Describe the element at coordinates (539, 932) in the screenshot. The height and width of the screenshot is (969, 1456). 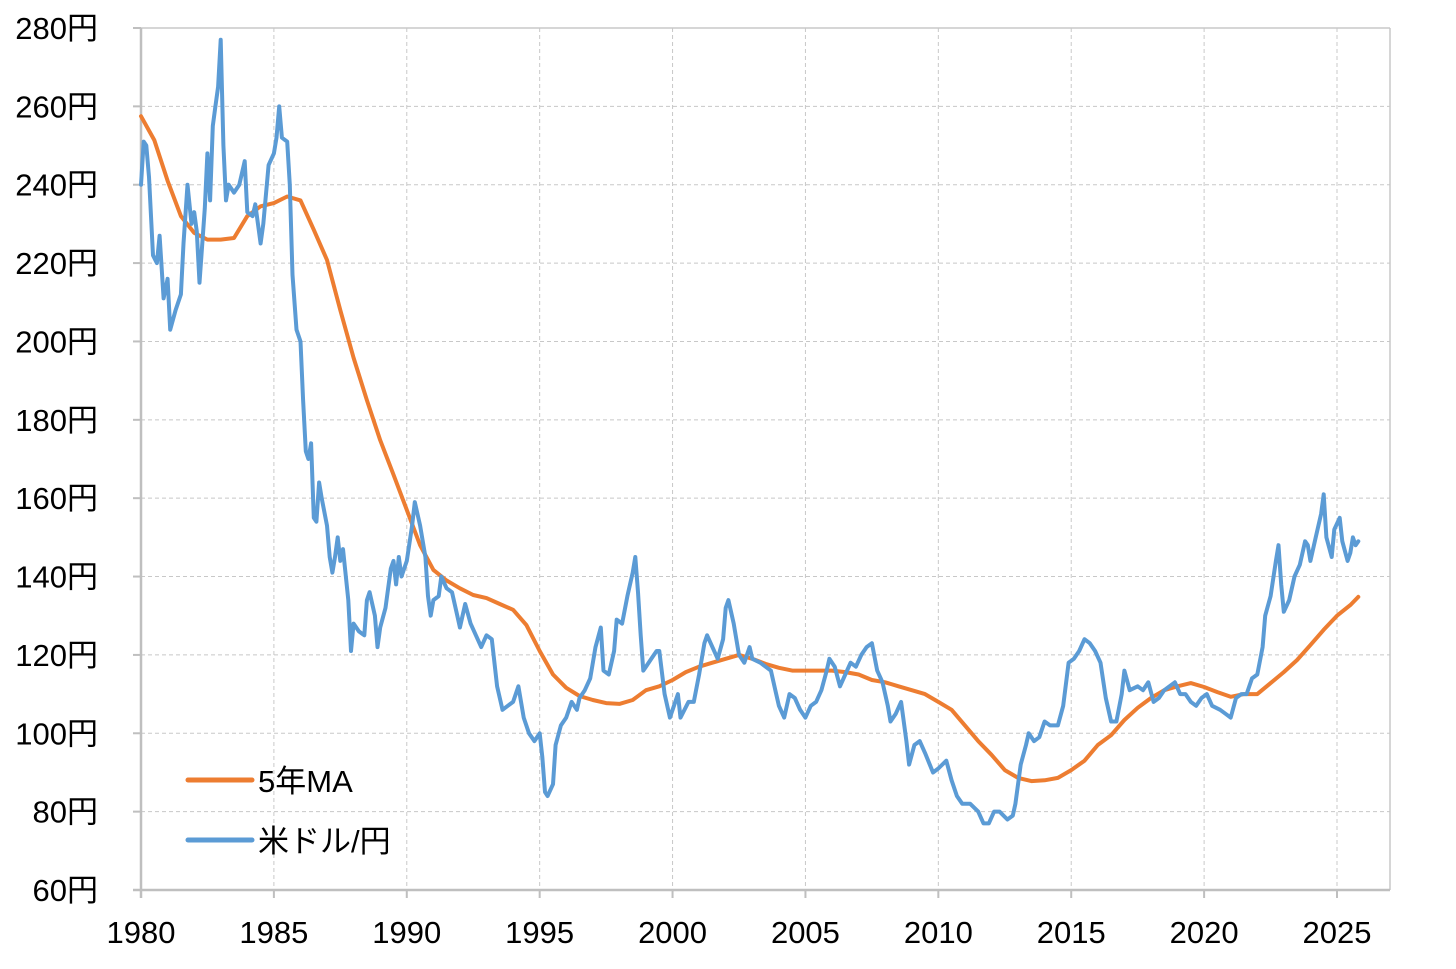
I see `x-tick-label: 1995` at that location.